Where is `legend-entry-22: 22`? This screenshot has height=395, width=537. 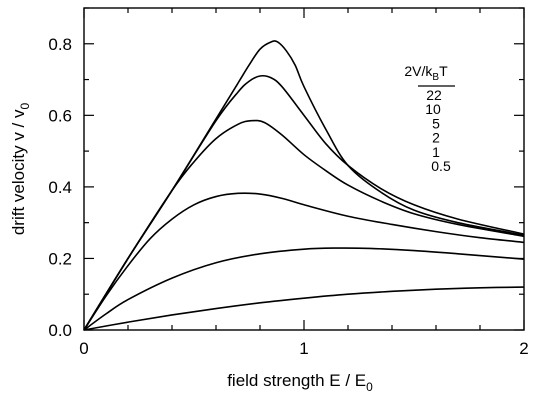 legend-entry-22: 22 is located at coordinates (434, 95).